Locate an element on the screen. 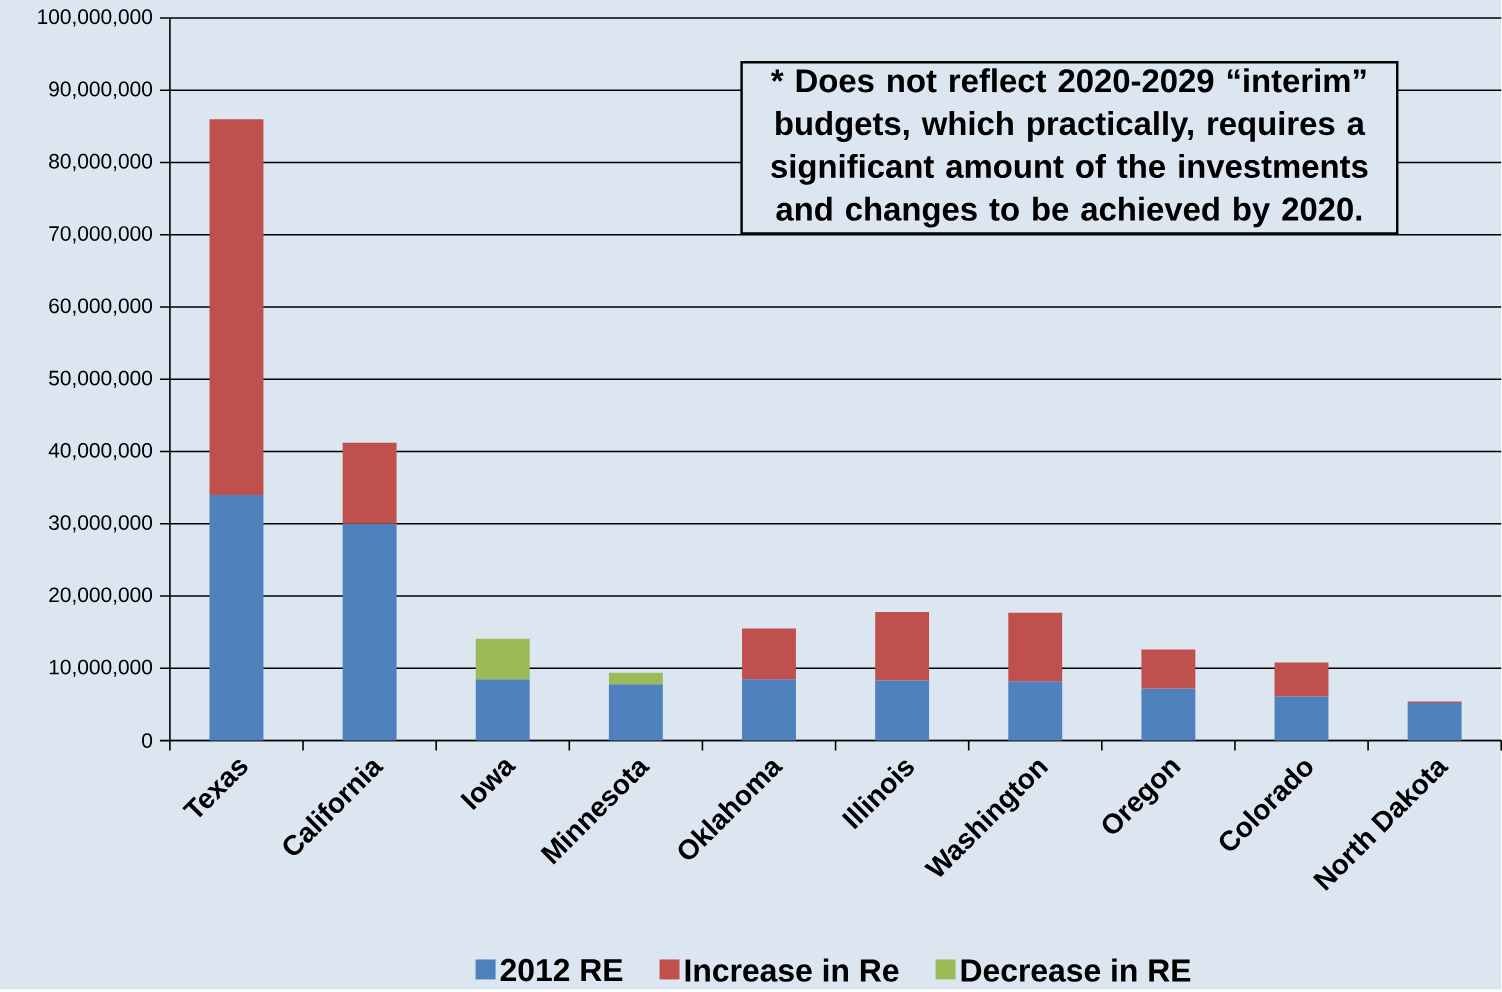  y-tick-label: 20,000,000 is located at coordinates (101, 596).